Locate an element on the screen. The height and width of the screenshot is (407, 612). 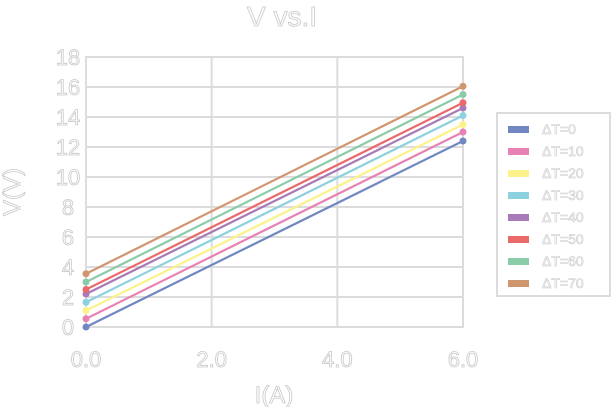
legend-label: ΔT=50 is located at coordinates (563, 239).